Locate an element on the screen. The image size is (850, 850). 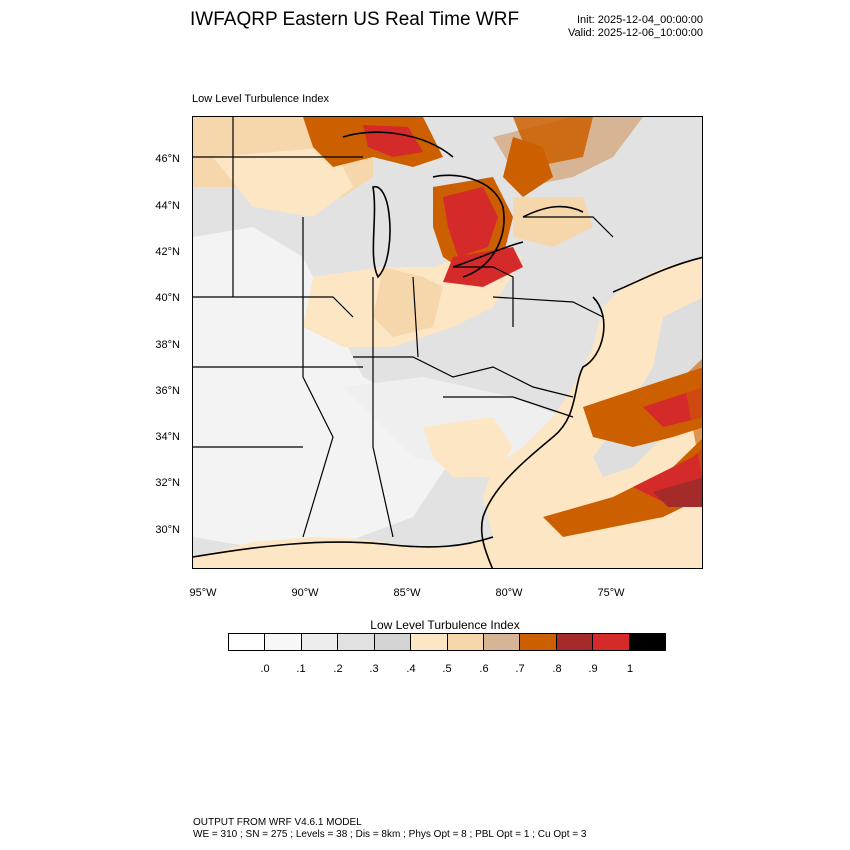
lat-tick: 44°N is located at coordinates (167, 206).